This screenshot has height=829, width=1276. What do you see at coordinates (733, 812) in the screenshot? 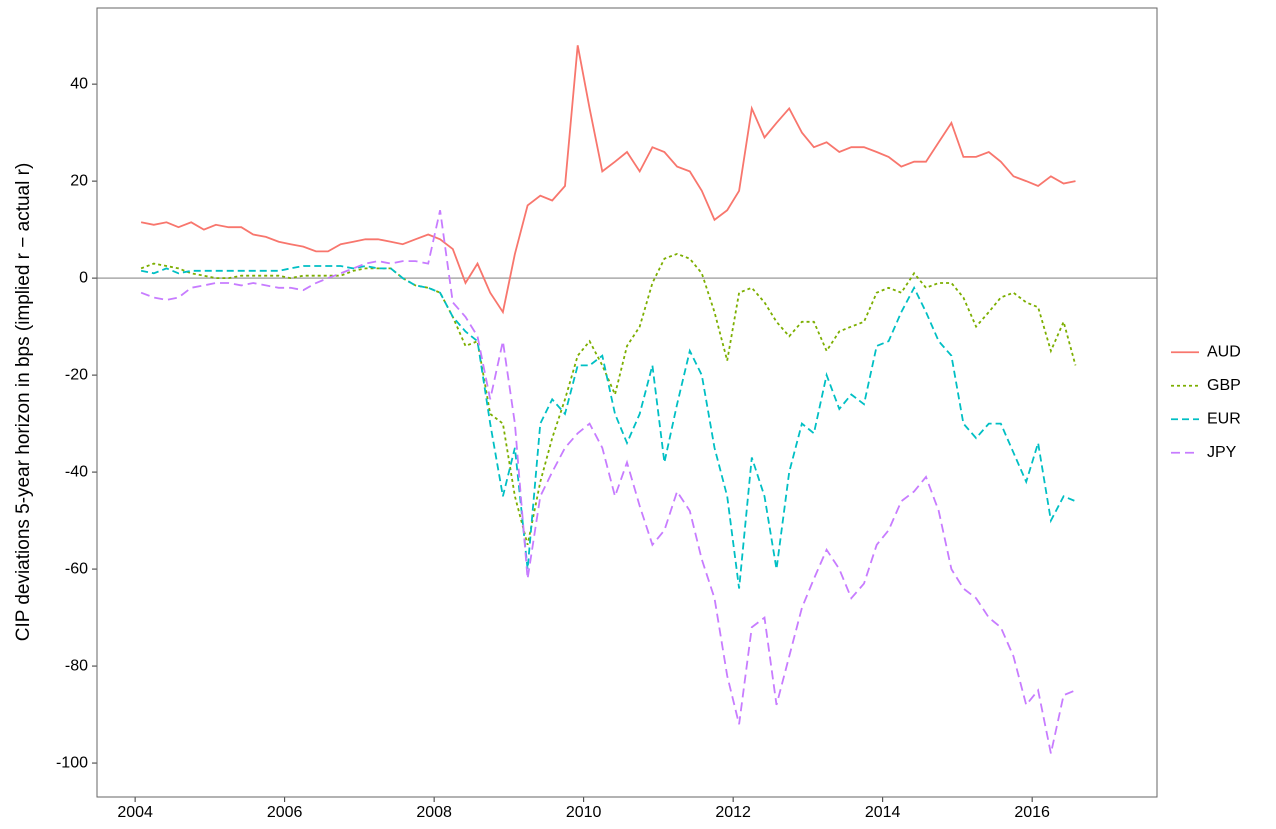
I see `x-tick-label: 2012` at bounding box center [733, 812].